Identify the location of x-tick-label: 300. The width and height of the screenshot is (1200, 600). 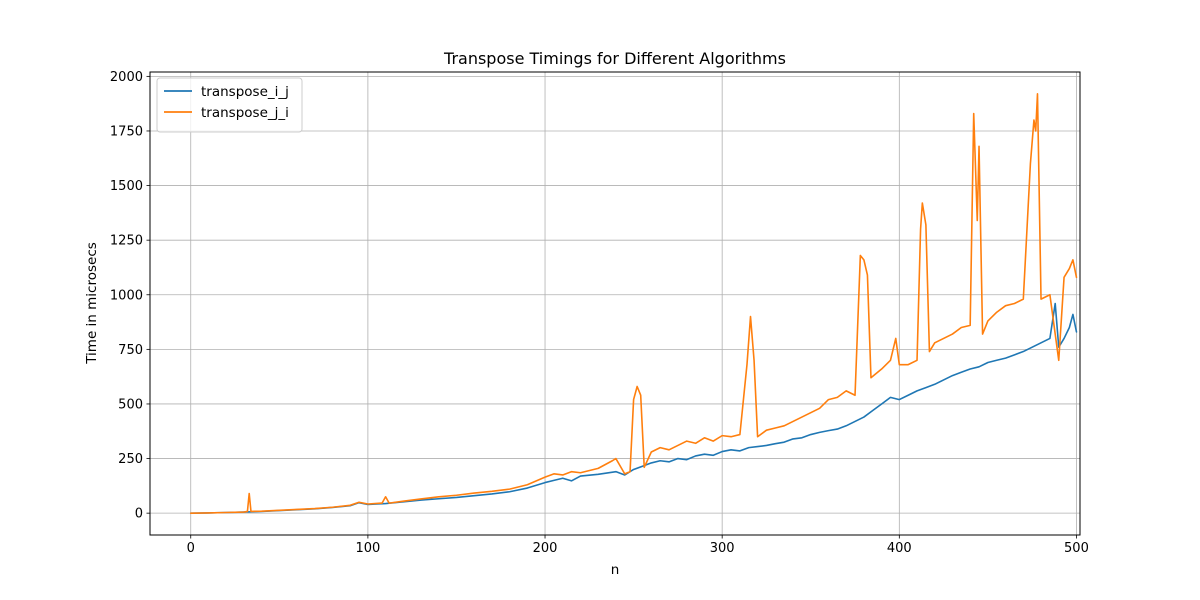
(722, 548).